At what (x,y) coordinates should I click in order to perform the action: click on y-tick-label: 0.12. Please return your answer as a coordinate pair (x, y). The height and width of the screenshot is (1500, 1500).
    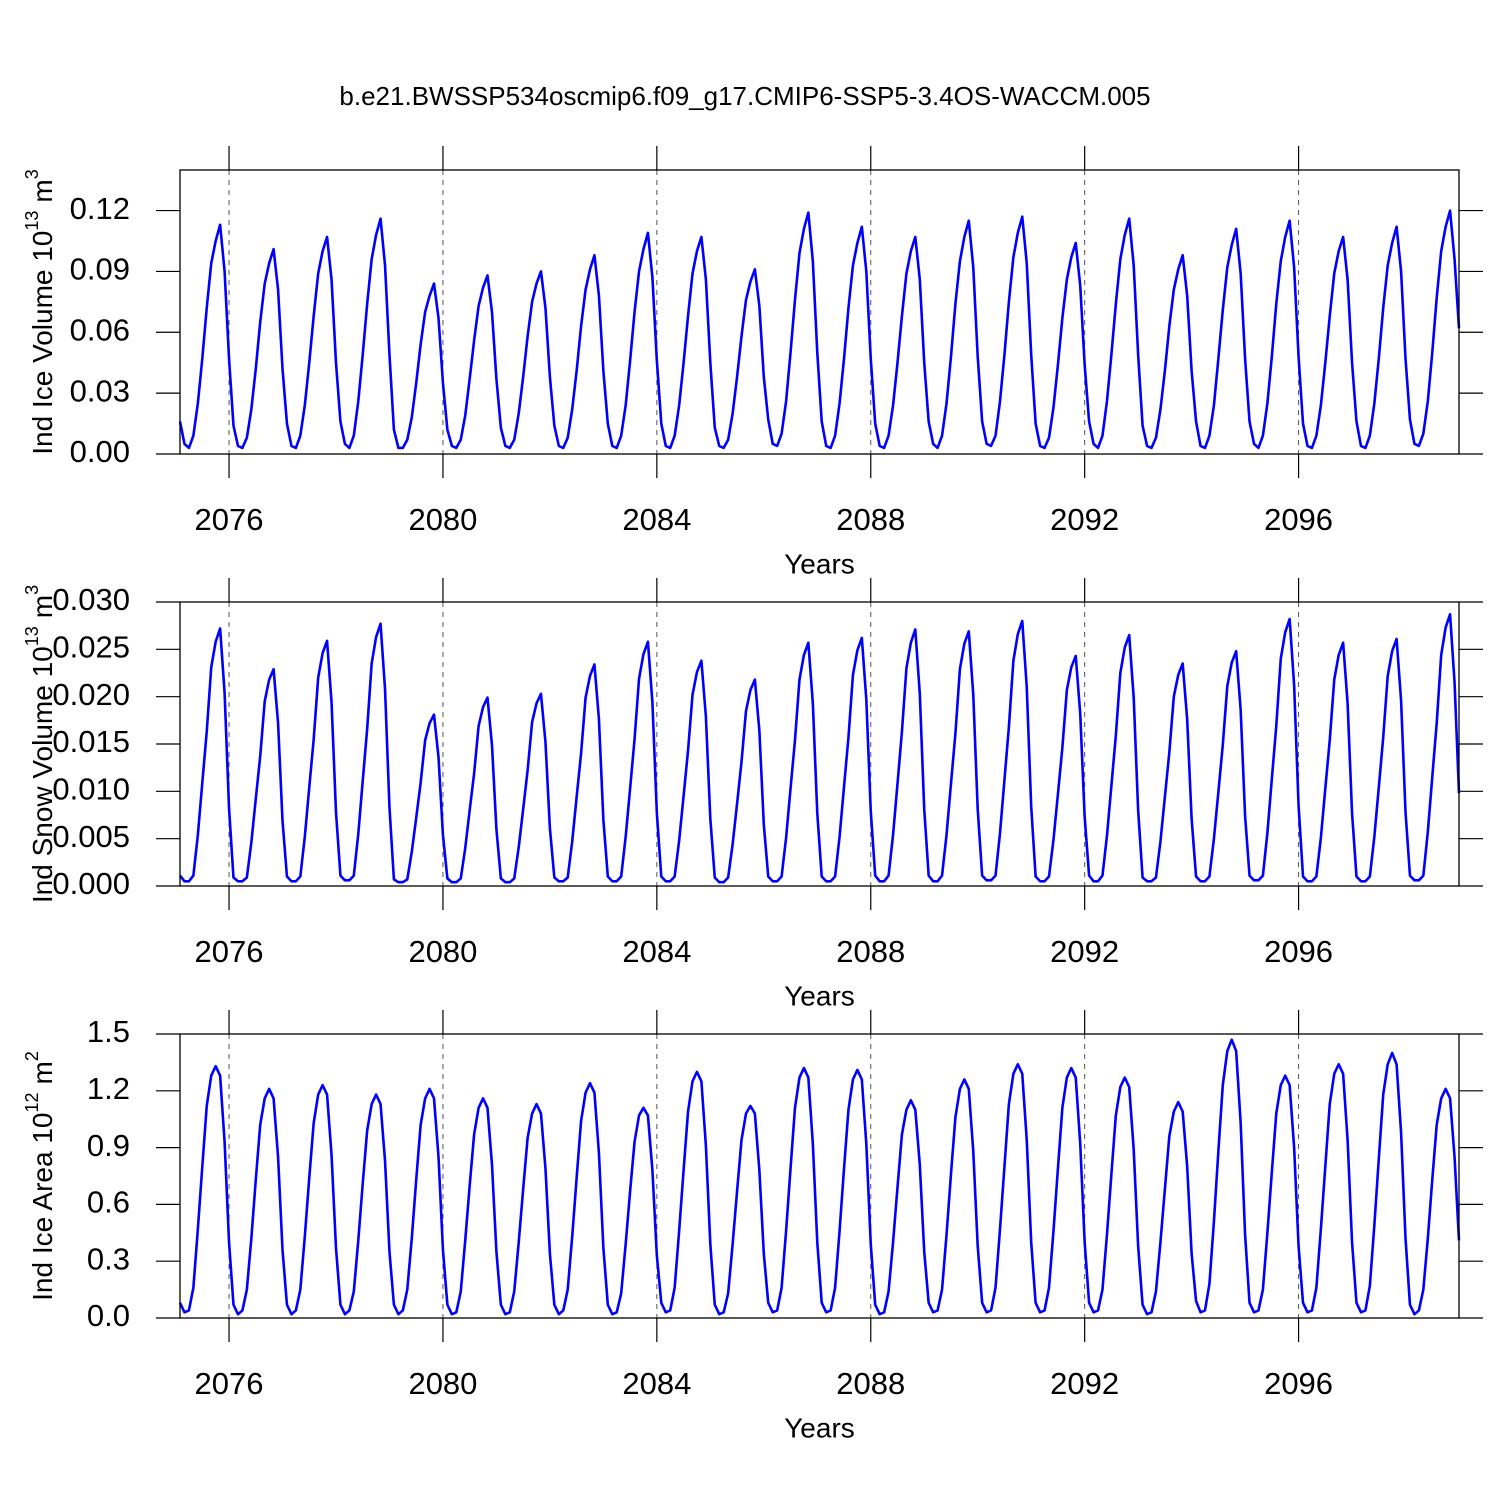
    Looking at the image, I should click on (100, 208).